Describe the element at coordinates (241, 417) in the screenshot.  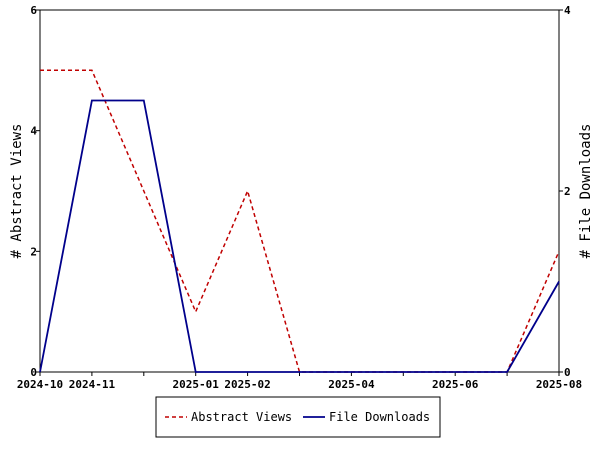
I see `legend-label-abstract-views: Abstract Views` at that location.